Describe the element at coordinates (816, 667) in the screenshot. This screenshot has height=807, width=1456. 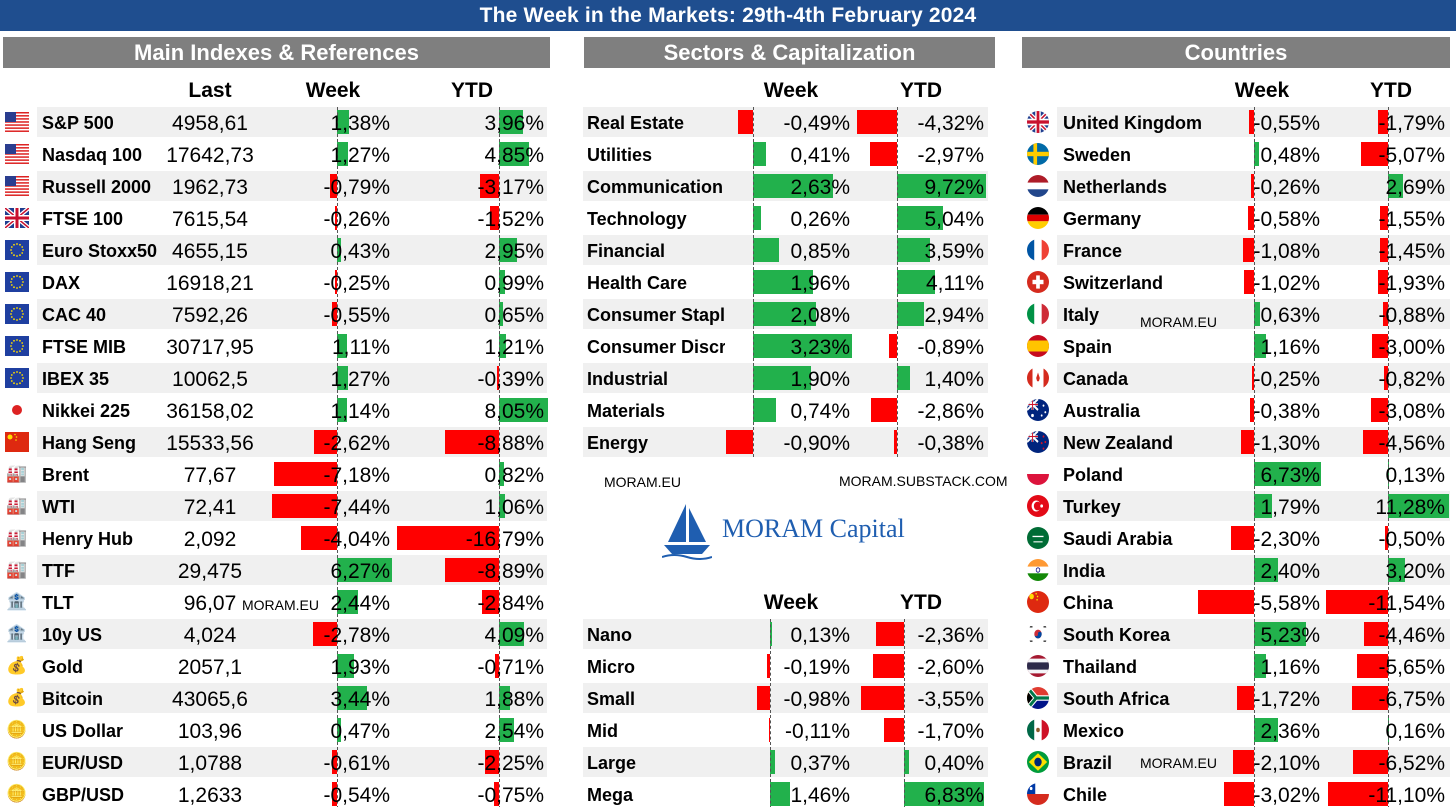
I see `week-value: -0,19%` at that location.